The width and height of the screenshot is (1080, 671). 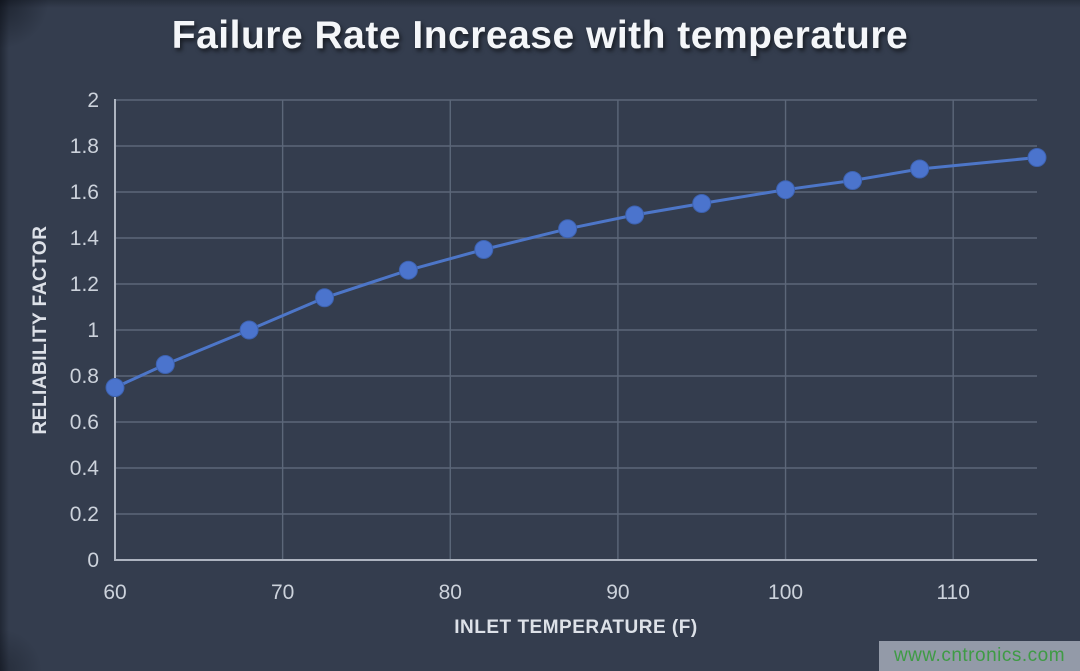 I want to click on x-tick-label: 90, so click(x=617, y=592).